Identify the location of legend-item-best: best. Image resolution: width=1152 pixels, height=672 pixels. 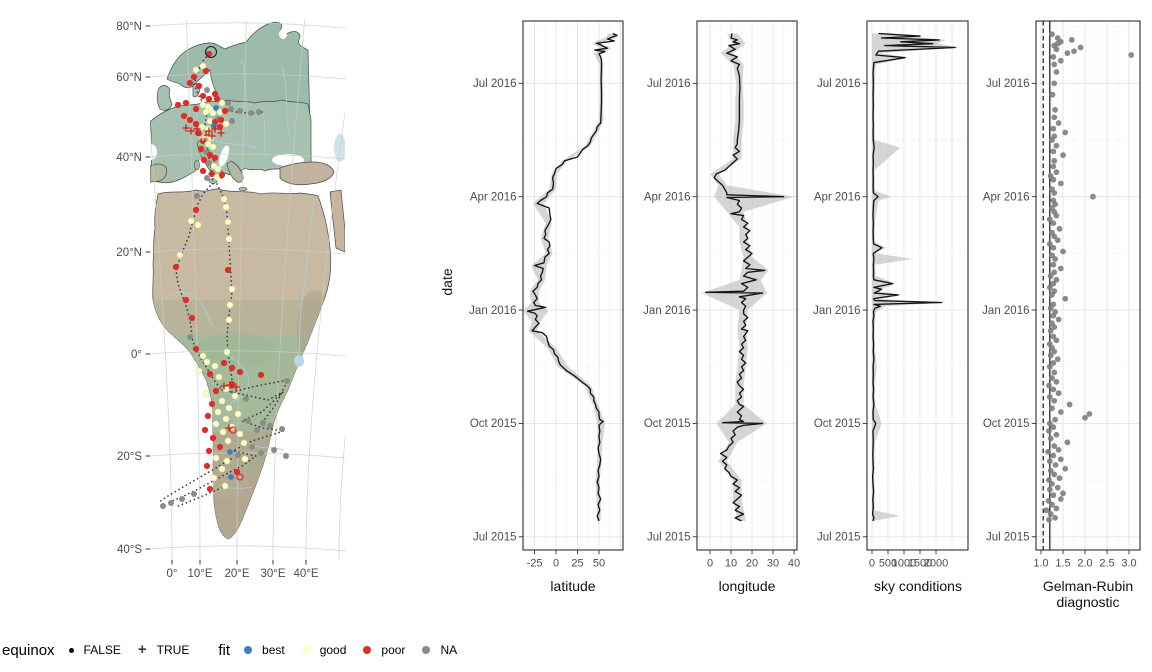
(264, 650).